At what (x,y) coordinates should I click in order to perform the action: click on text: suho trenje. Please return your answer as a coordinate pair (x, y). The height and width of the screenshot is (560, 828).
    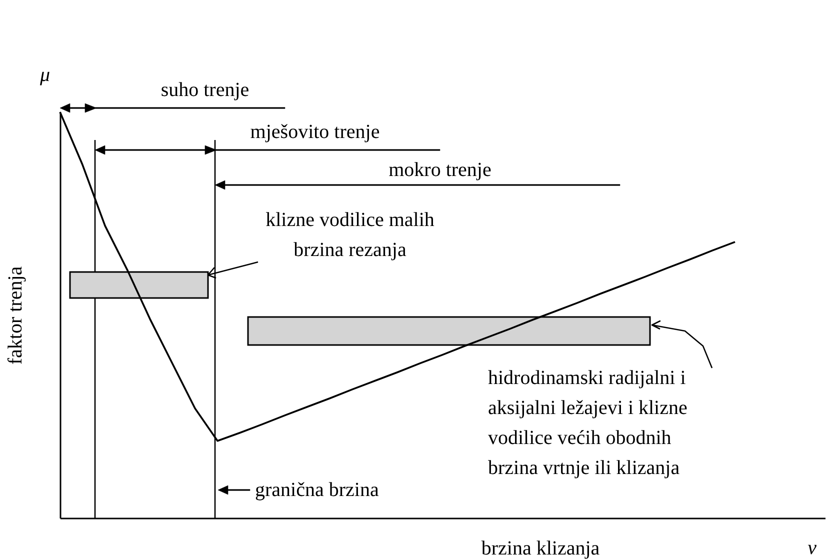
    Looking at the image, I should click on (205, 90).